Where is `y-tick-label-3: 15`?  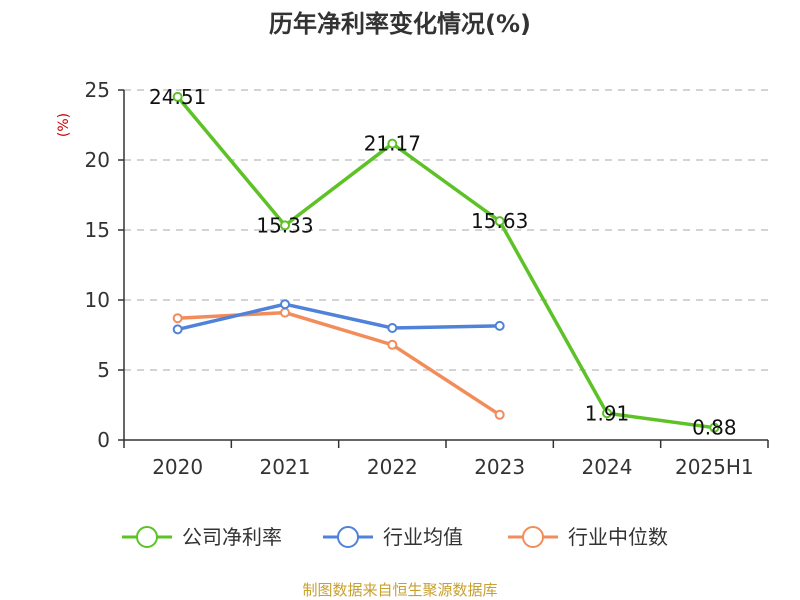 y-tick-label-3: 15 is located at coordinates (97, 230).